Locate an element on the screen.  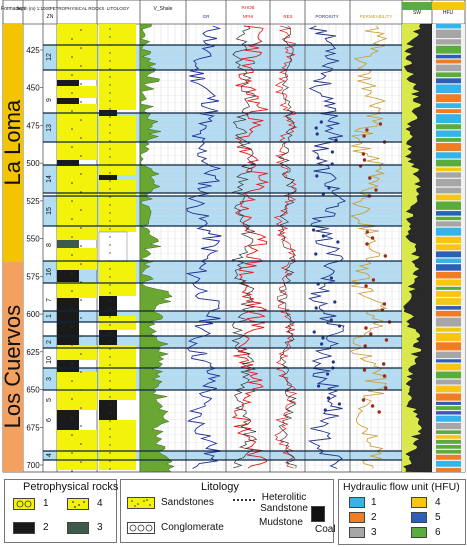
hfu-header: HFU is located at coordinates (448, 13).